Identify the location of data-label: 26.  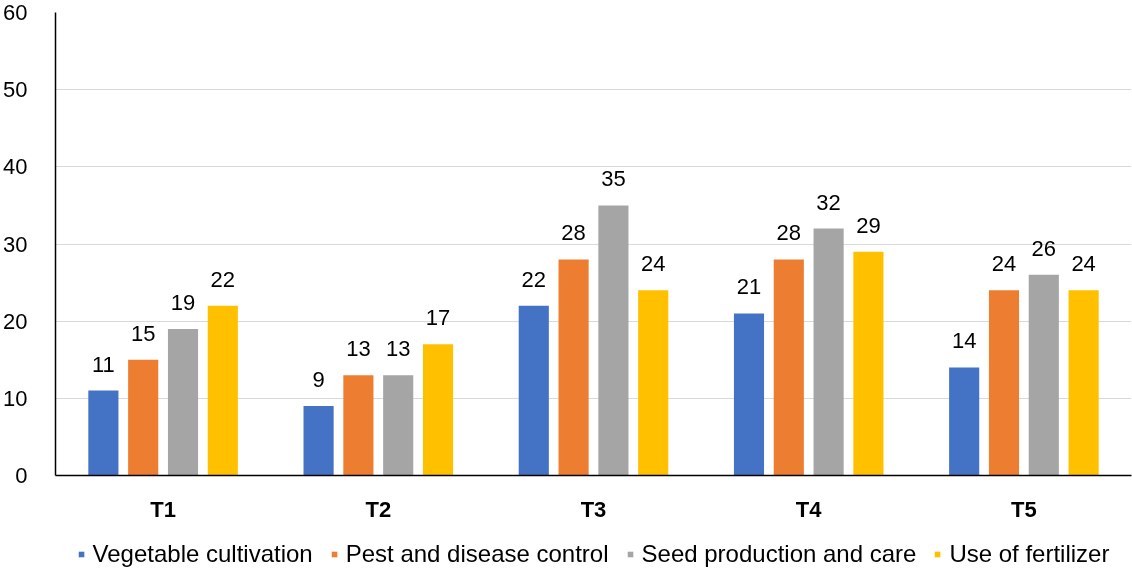
(1044, 248).